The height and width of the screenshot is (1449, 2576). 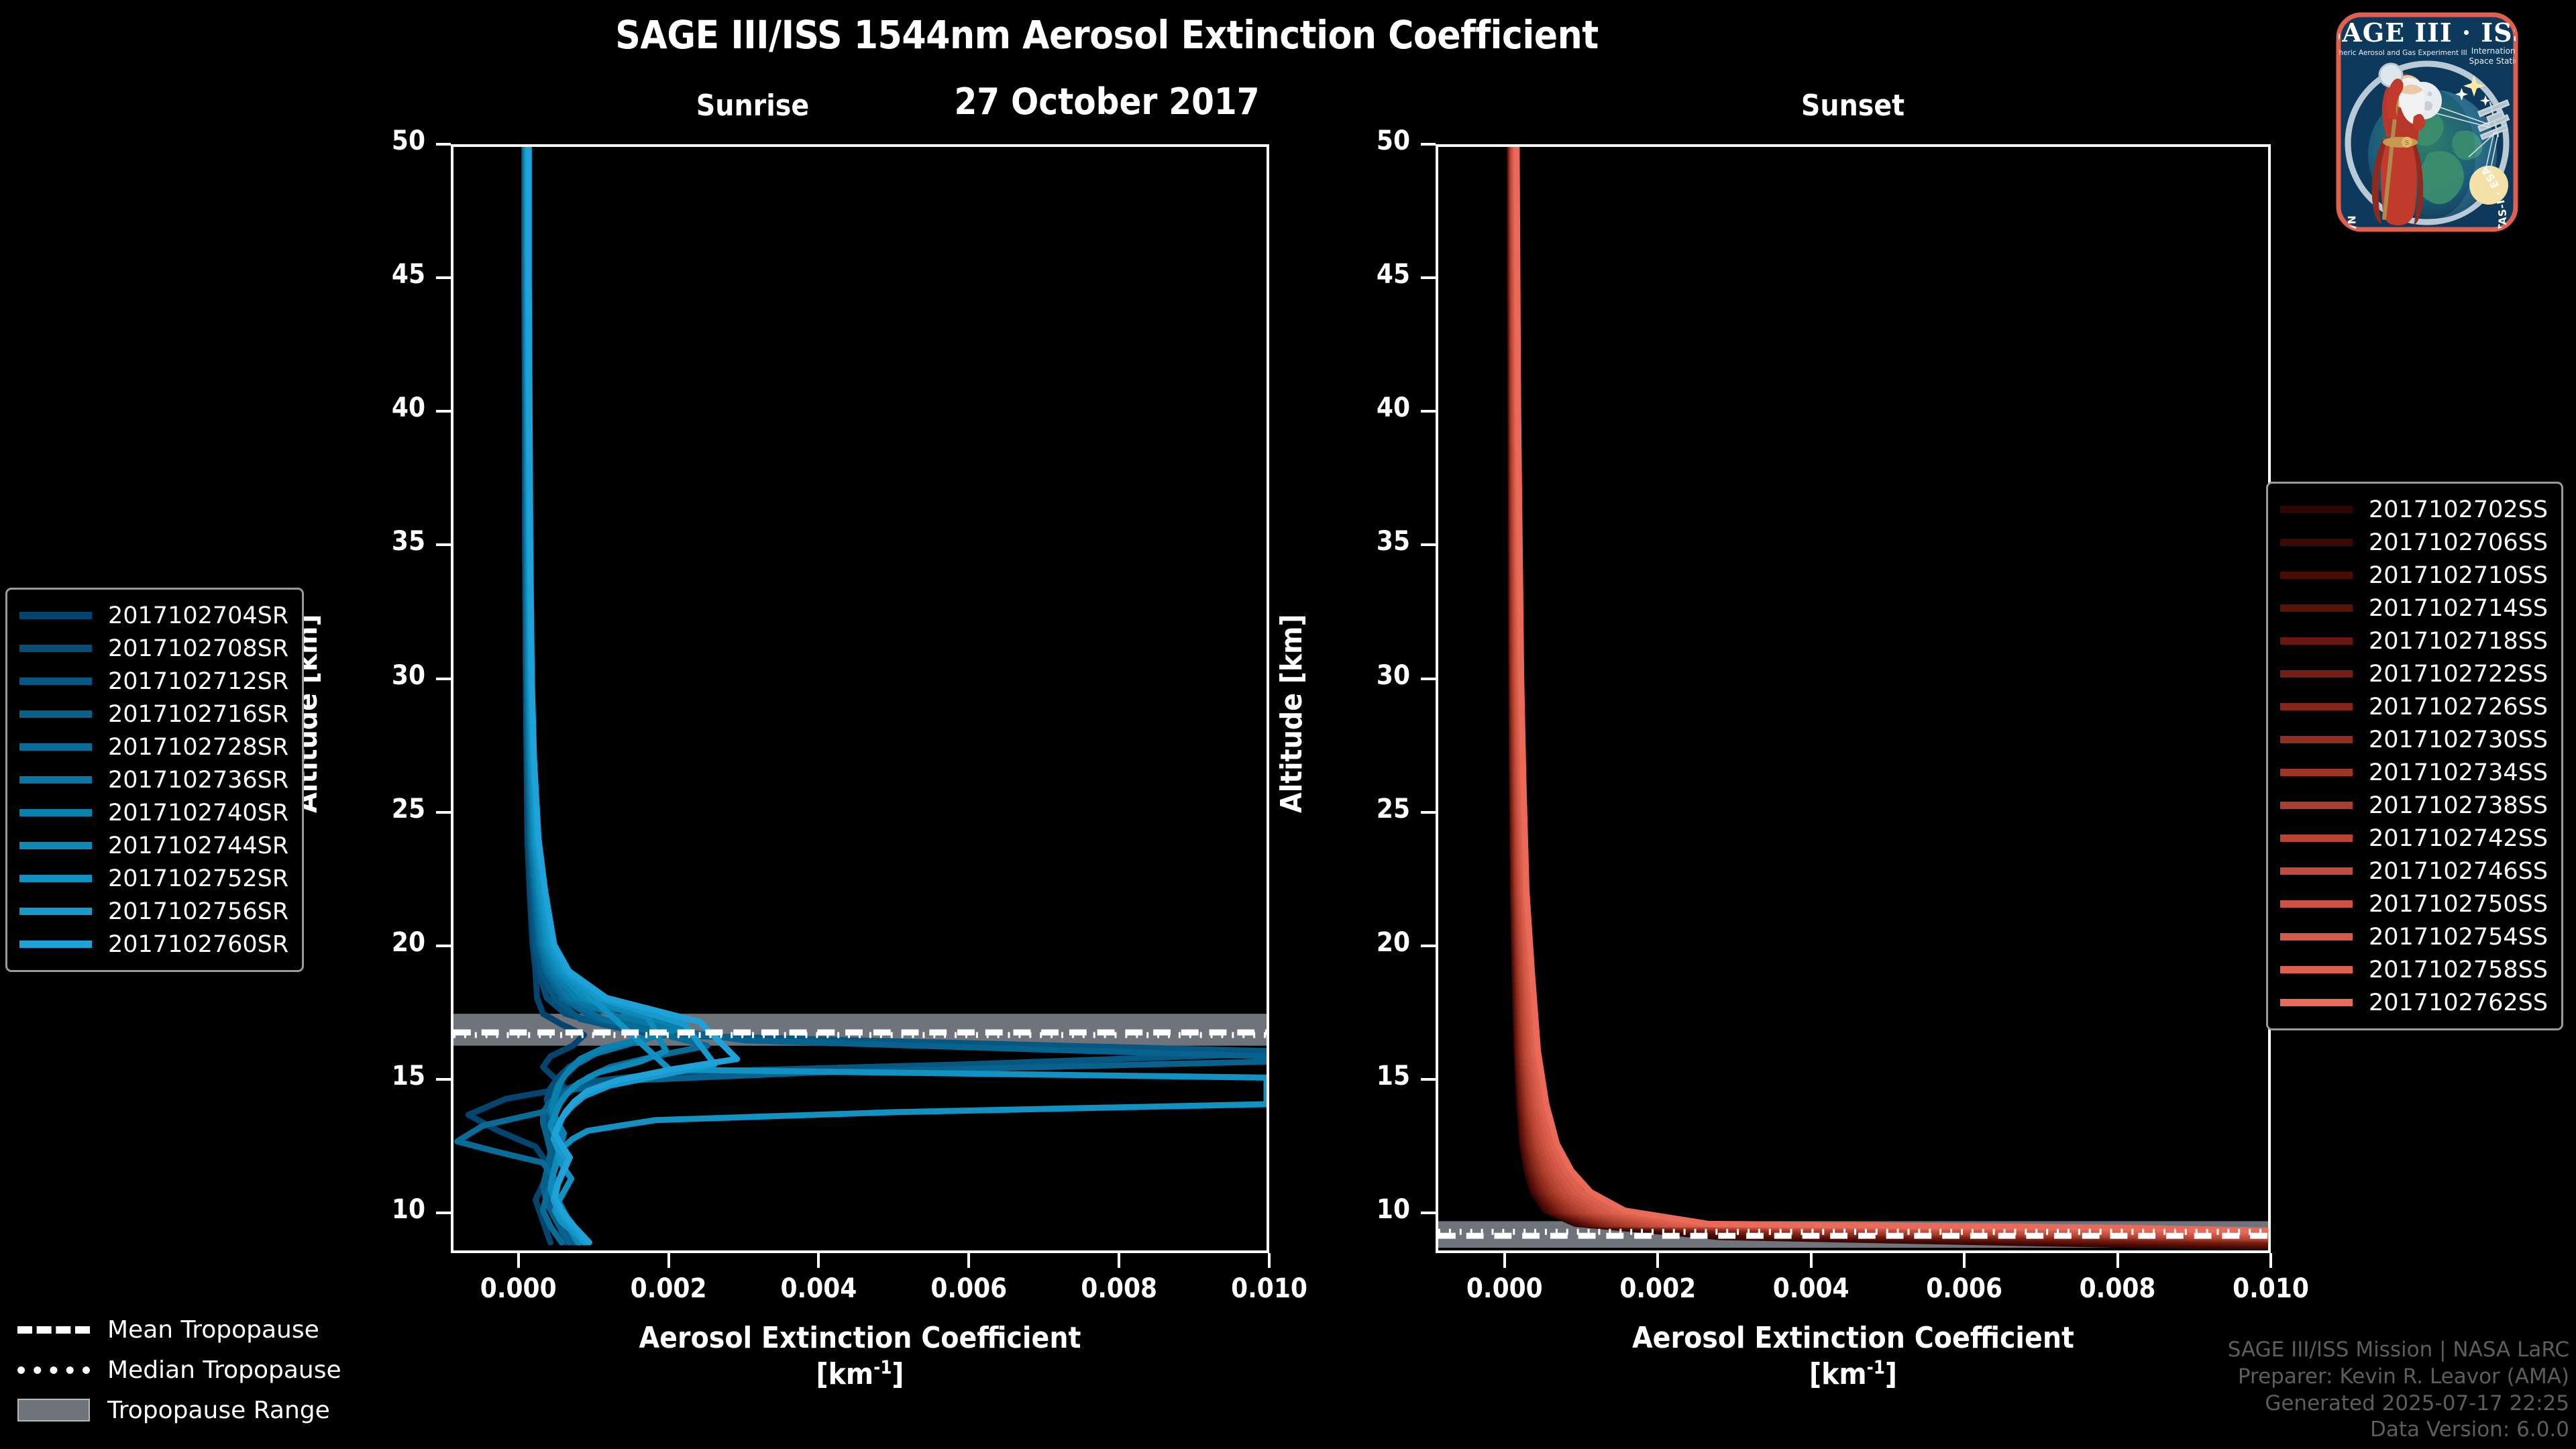 I want to click on sunset-legend-item: 2017102758SS, so click(x=2414, y=969).